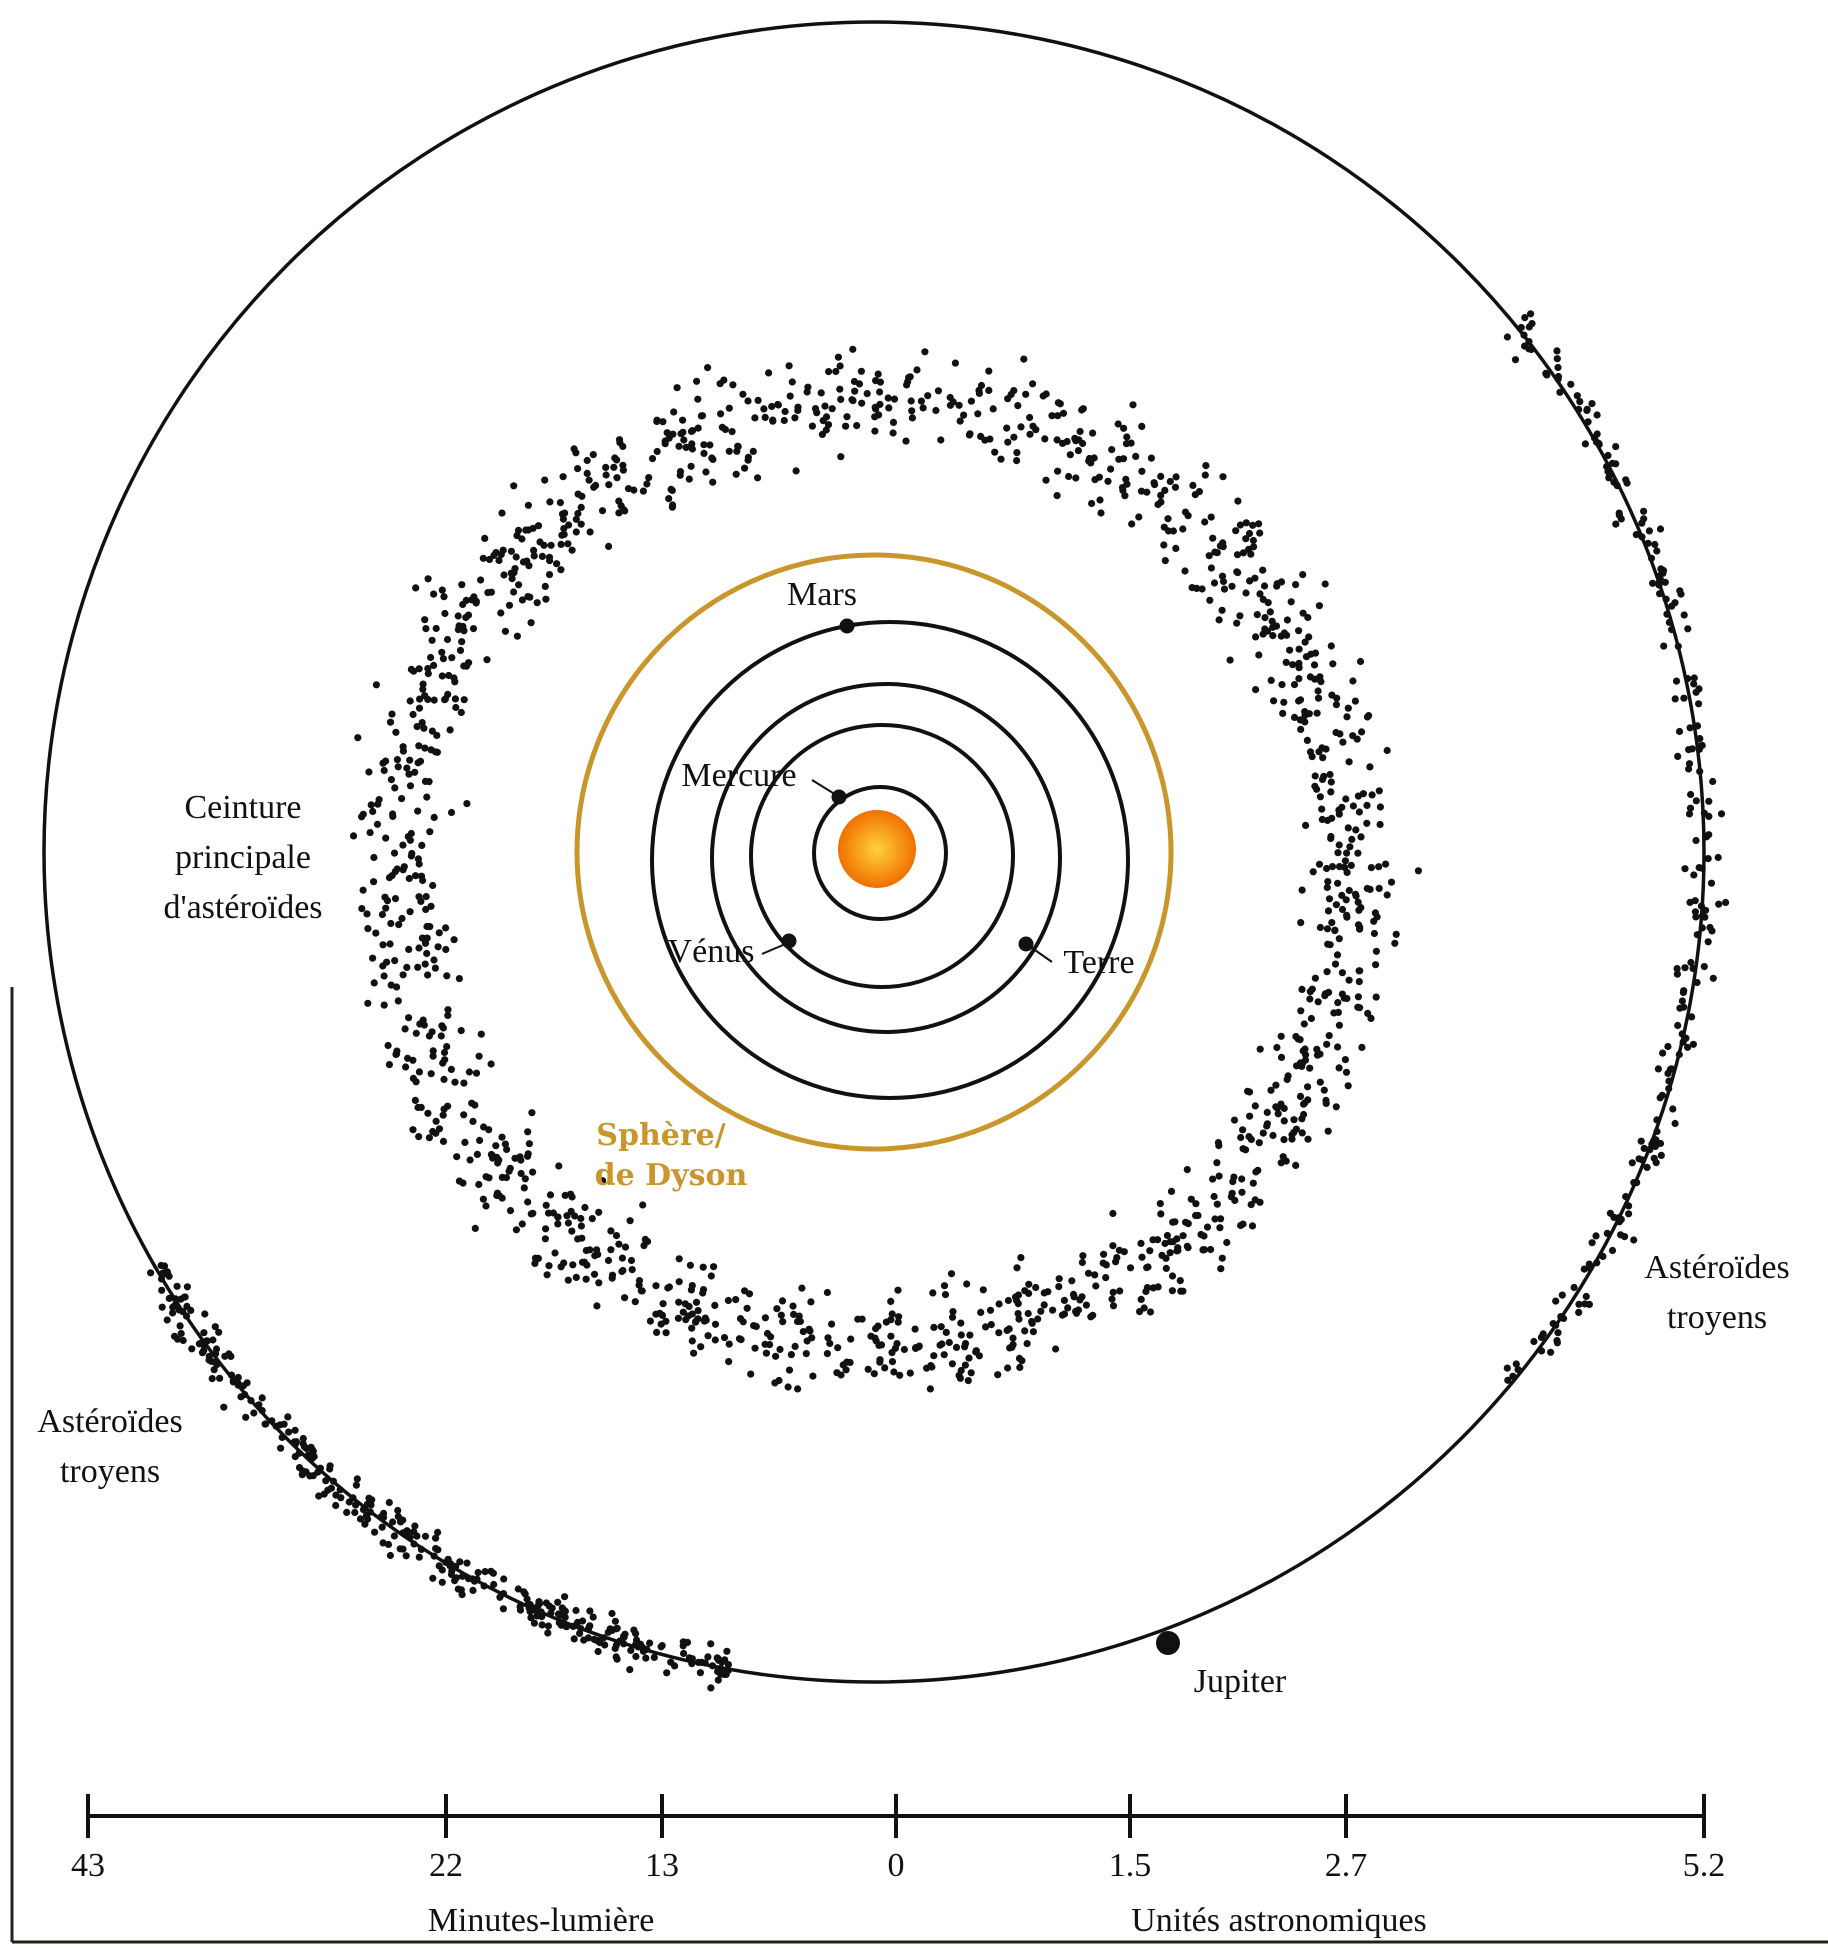  Describe the element at coordinates (541, 1920) in the screenshot. I see `scale-unit-light-minutes: Minutes-lumière` at that location.